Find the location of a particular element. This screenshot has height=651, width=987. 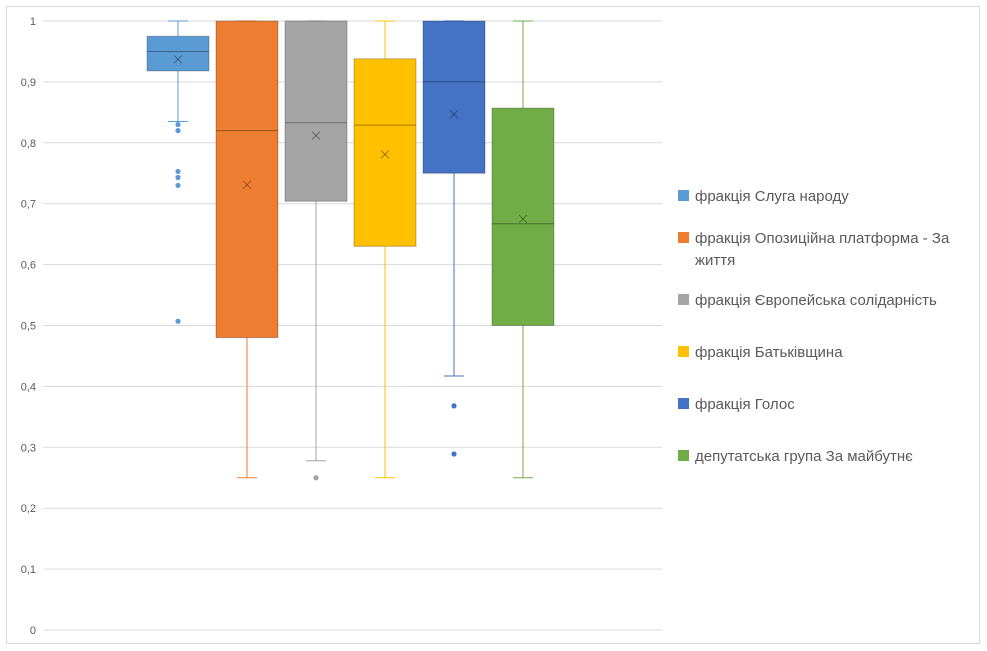

y-tick-label: 0,7 is located at coordinates (28, 205).